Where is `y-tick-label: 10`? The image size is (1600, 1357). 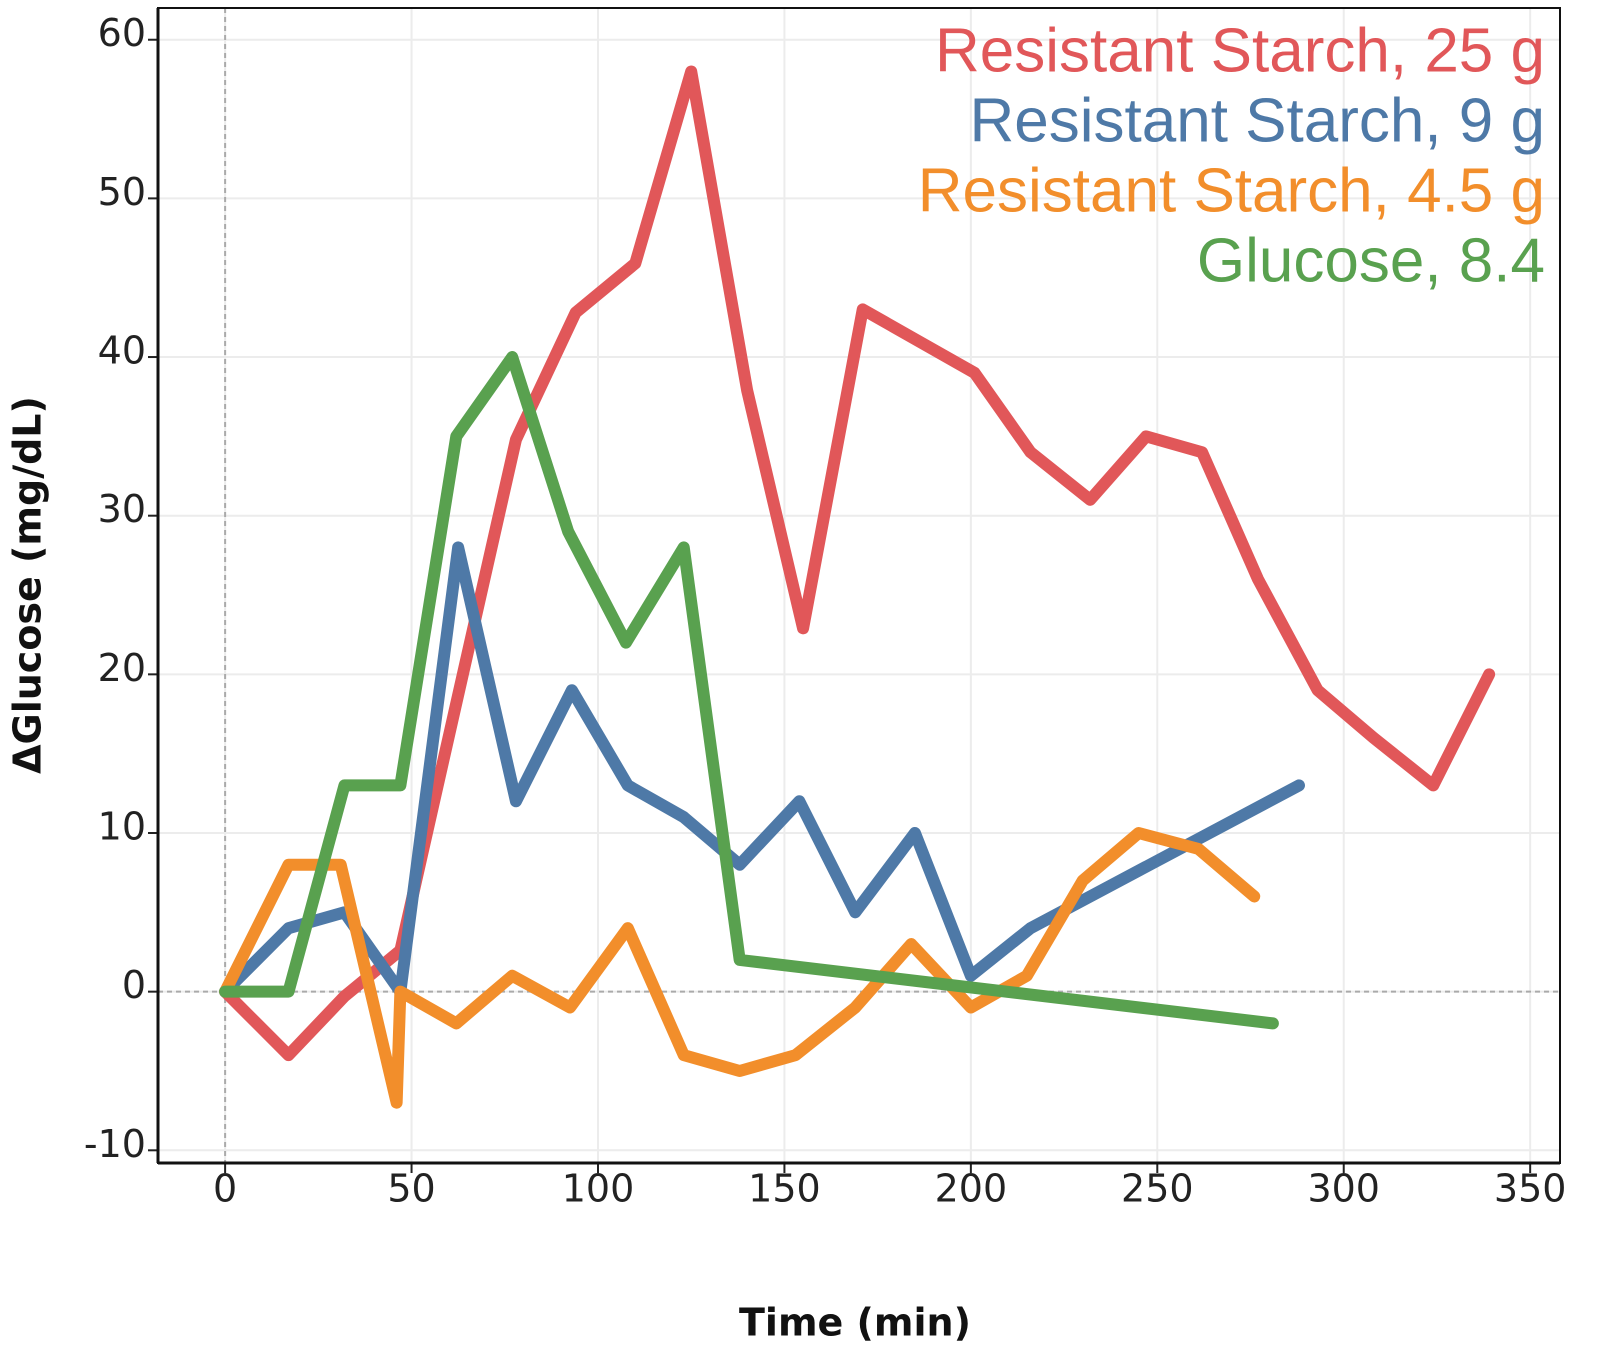 y-tick-label: 10 is located at coordinates (122, 827).